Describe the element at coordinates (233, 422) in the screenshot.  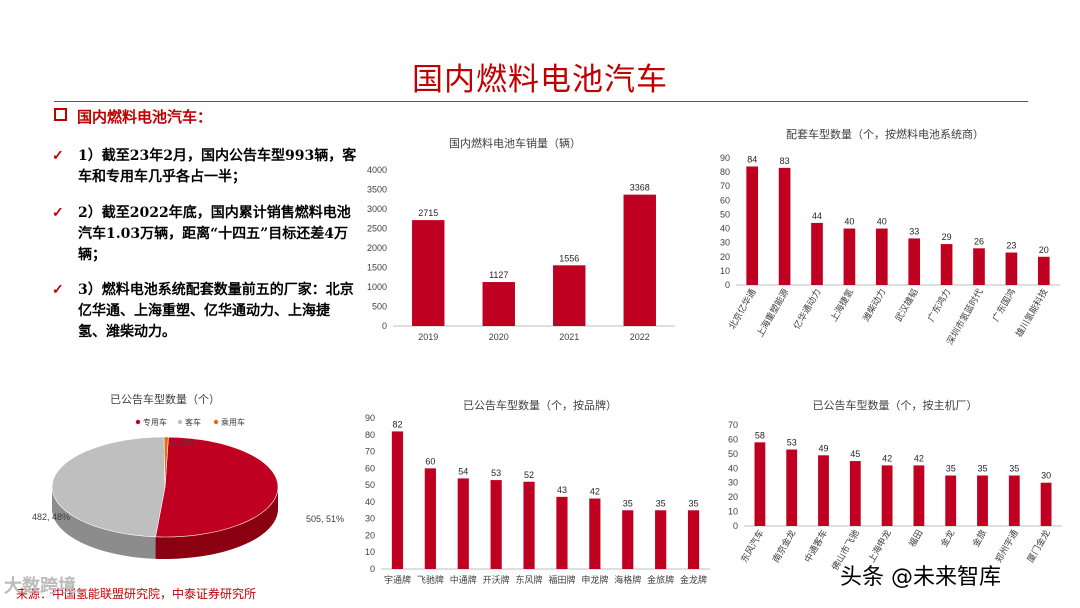
I see `legend-label: 乘用车` at that location.